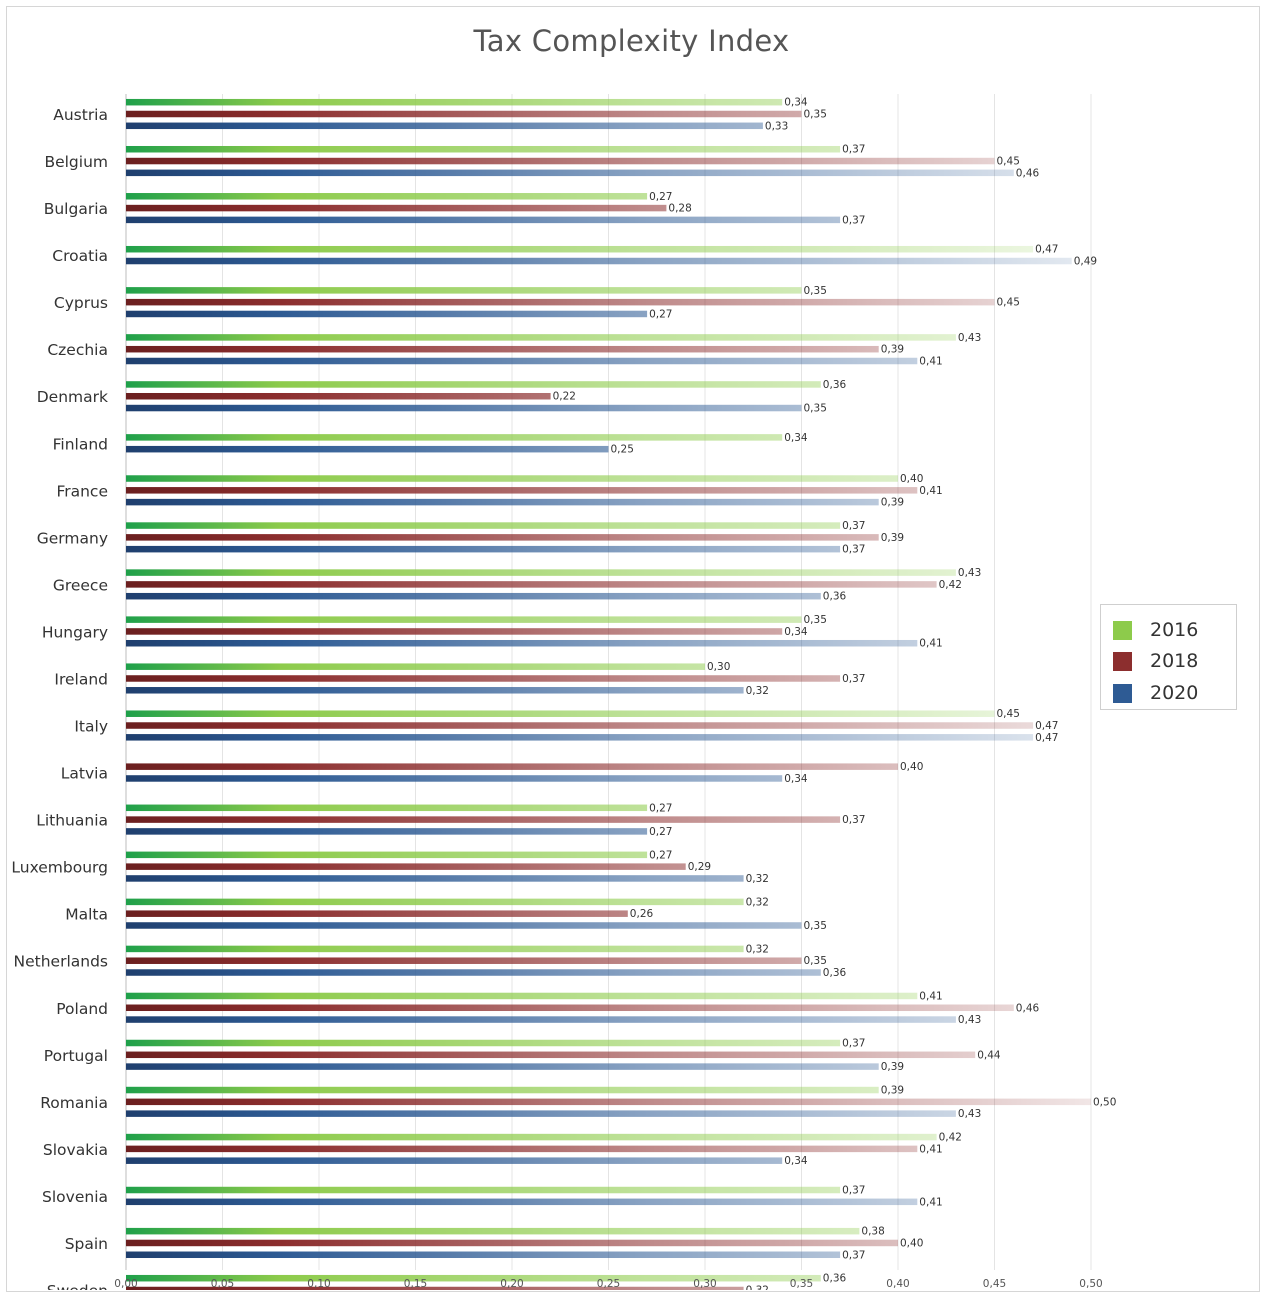  Describe the element at coordinates (1046, 250) in the screenshot. I see `value-label-croatia-2016: 0,47` at that location.